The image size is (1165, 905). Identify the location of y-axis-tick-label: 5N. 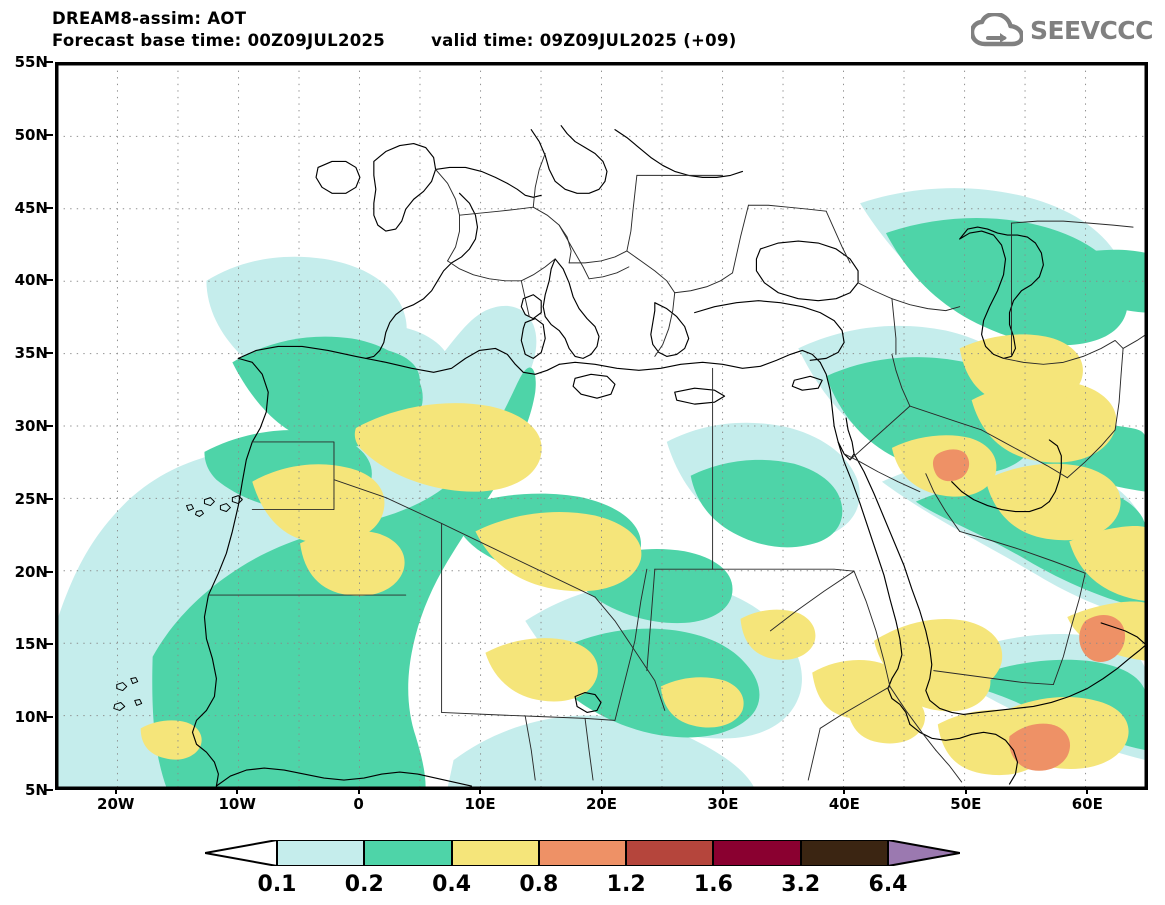
(36, 790).